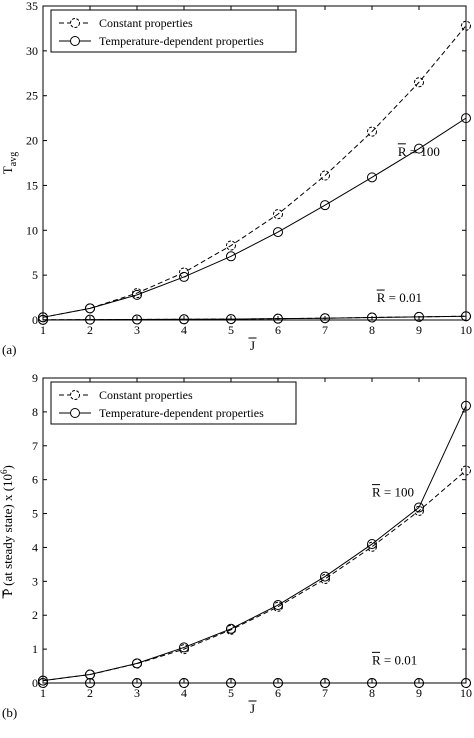  What do you see at coordinates (35, 412) in the screenshot?
I see `y-tick-label: 8` at bounding box center [35, 412].